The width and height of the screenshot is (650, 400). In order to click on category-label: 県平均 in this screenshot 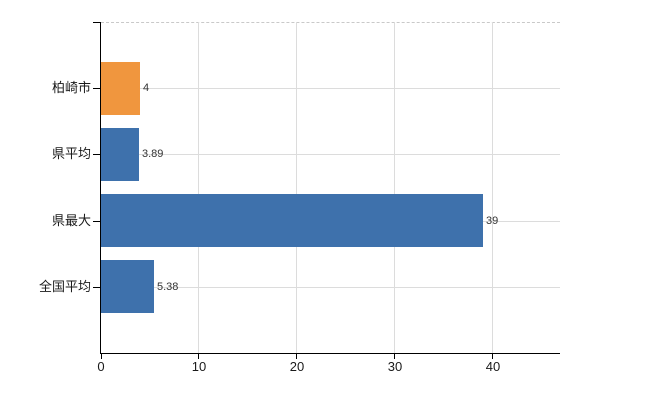, I will do `click(71, 153)`.